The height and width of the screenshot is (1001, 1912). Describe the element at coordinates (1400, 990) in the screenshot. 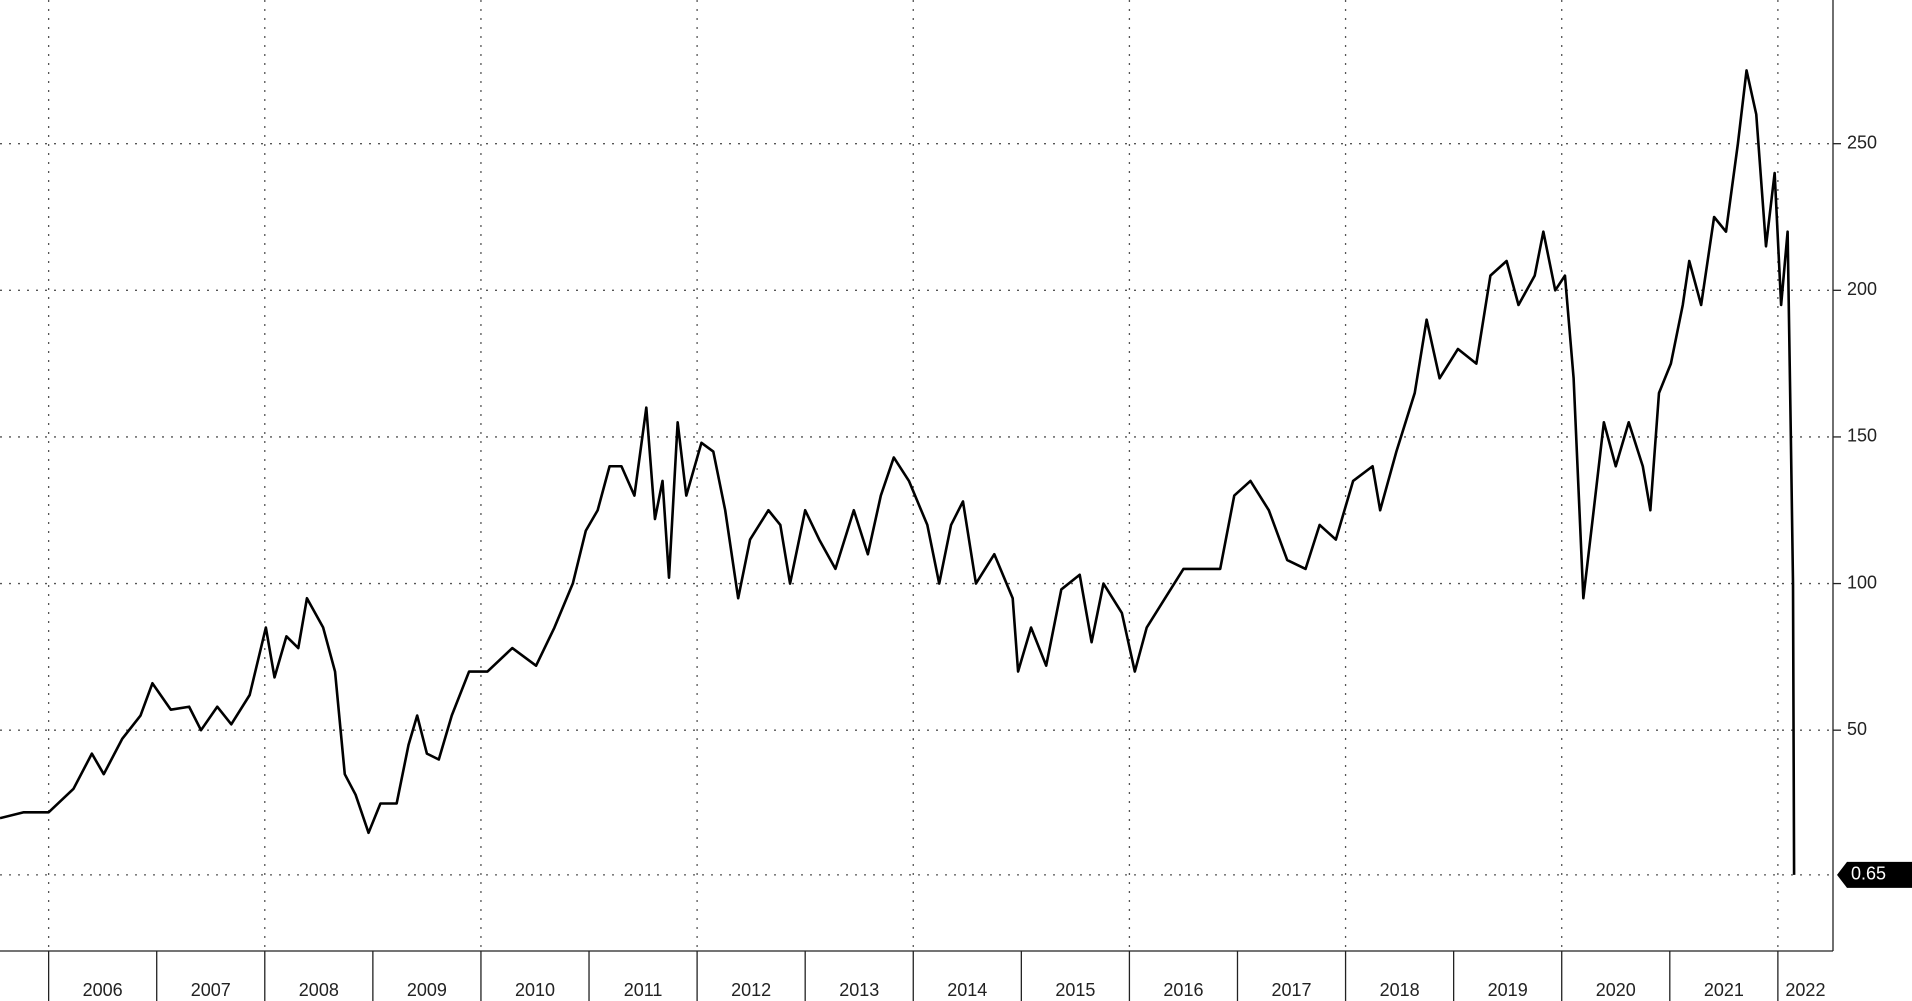

I see `x-tick-label: 2018` at that location.